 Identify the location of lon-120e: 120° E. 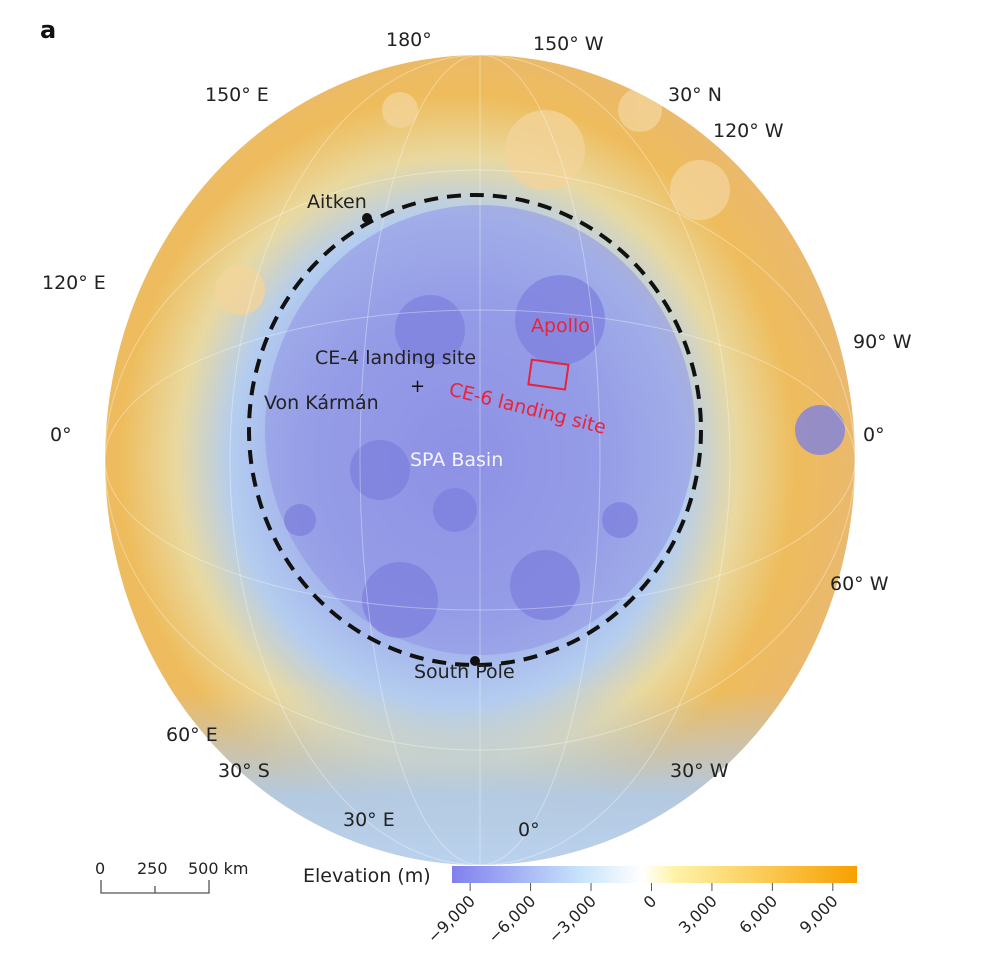
(74, 283).